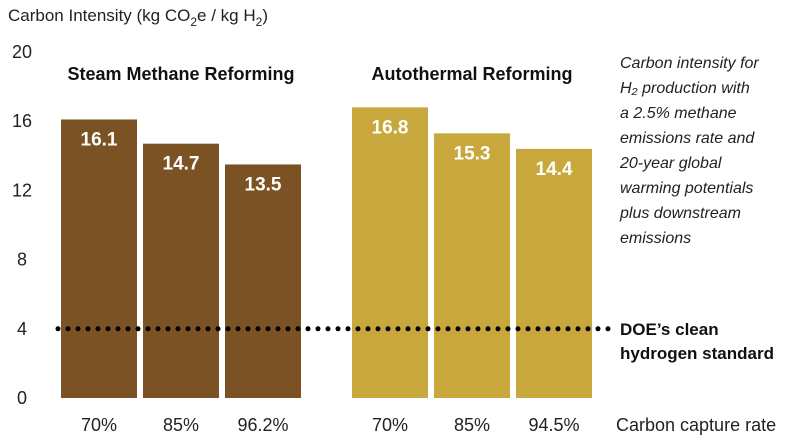  Describe the element at coordinates (471, 74) in the screenshot. I see `group-label: Autothermal Reforming` at that location.